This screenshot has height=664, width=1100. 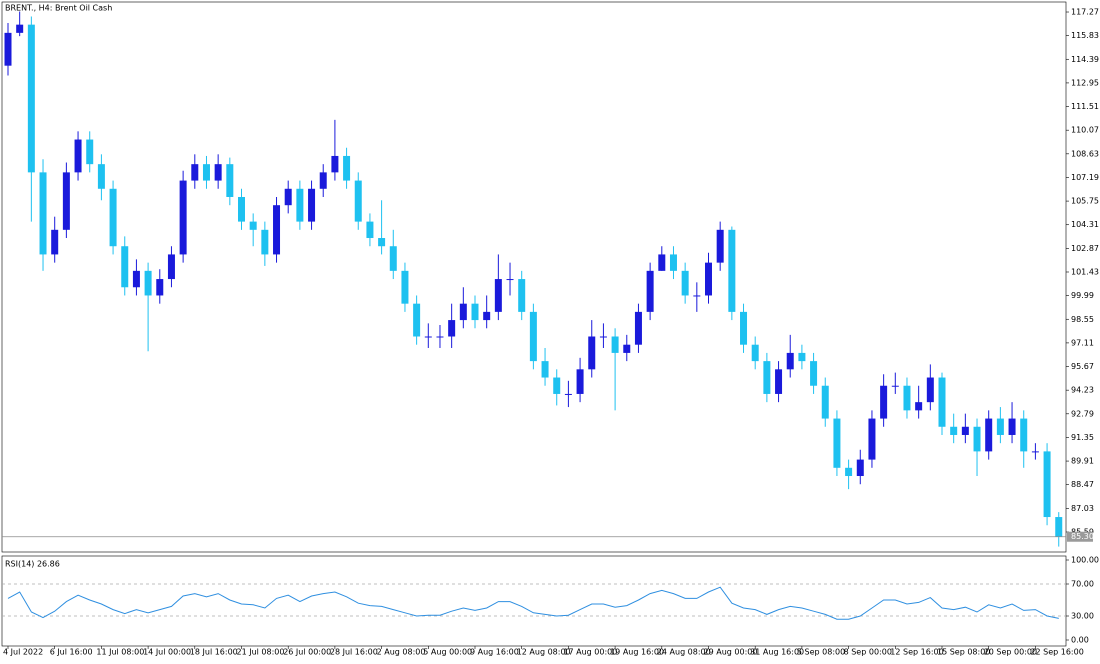 What do you see at coordinates (1010, 652) in the screenshot?
I see `x-tick-label: 20 Sep 00:00` at bounding box center [1010, 652].